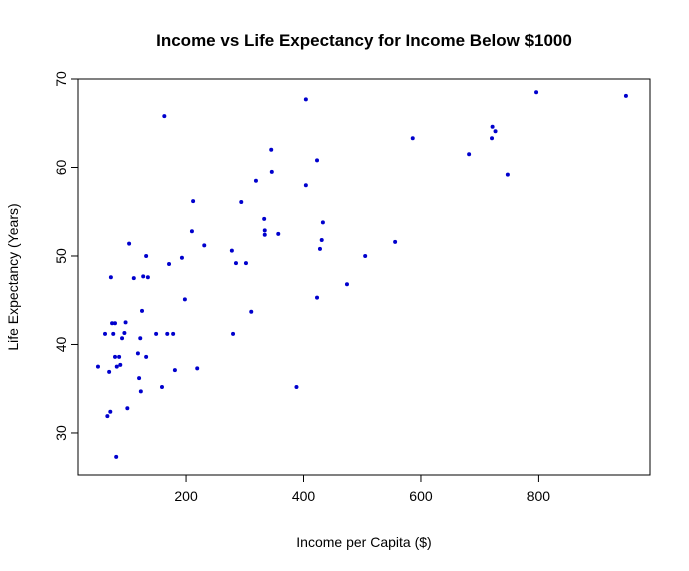  Describe the element at coordinates (61, 167) in the screenshot. I see `y-tick-label: 60` at that location.